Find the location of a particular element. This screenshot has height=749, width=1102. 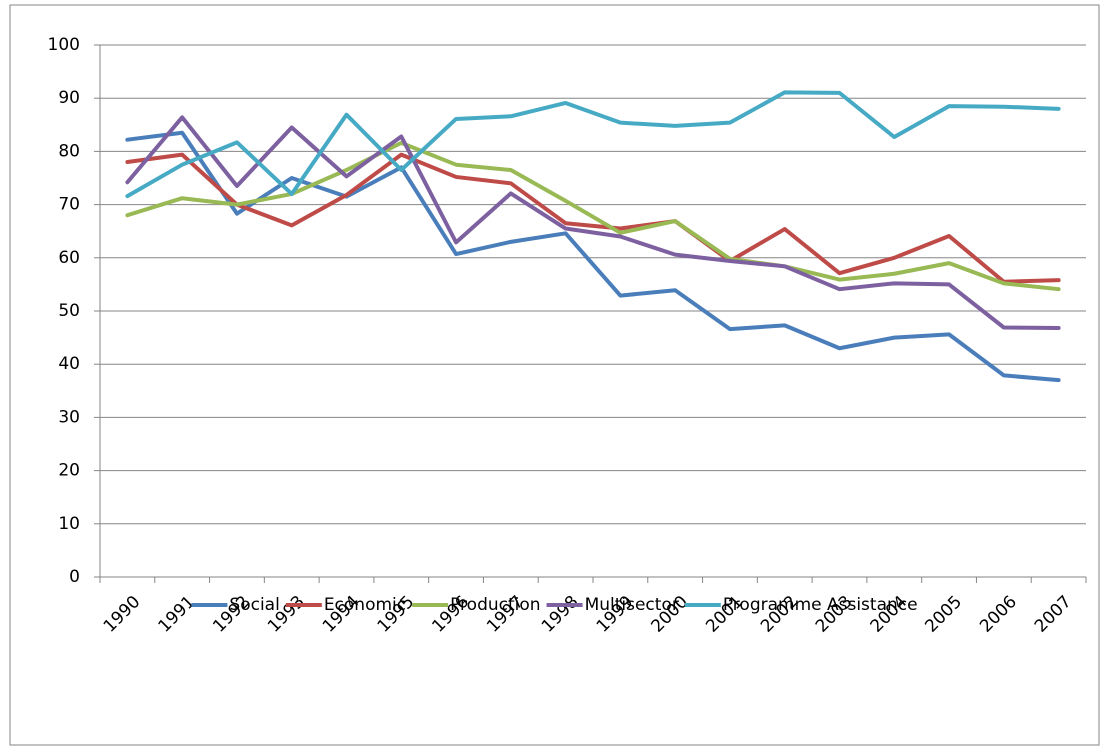

y-tick-label: 50 is located at coordinates (69, 311).